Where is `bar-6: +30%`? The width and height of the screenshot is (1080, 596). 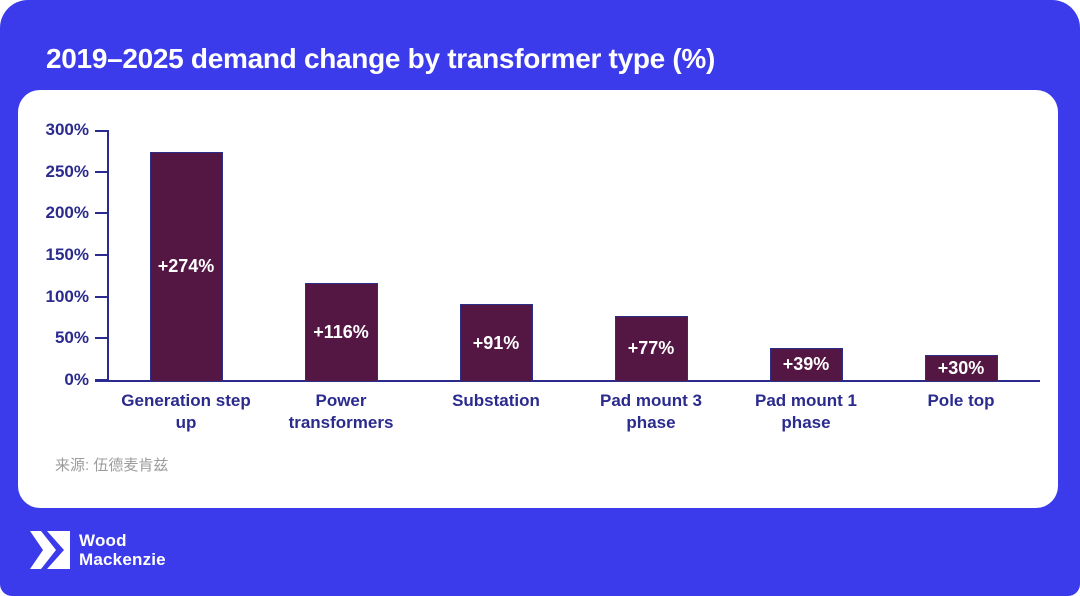 bar-6: +30% is located at coordinates (961, 368).